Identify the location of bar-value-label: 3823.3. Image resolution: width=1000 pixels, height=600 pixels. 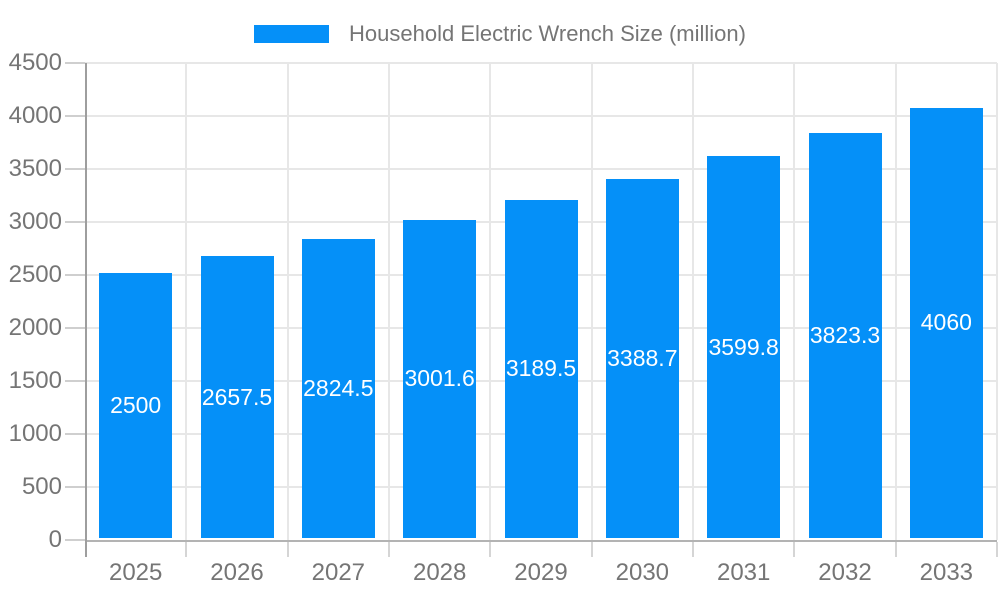
(845, 334).